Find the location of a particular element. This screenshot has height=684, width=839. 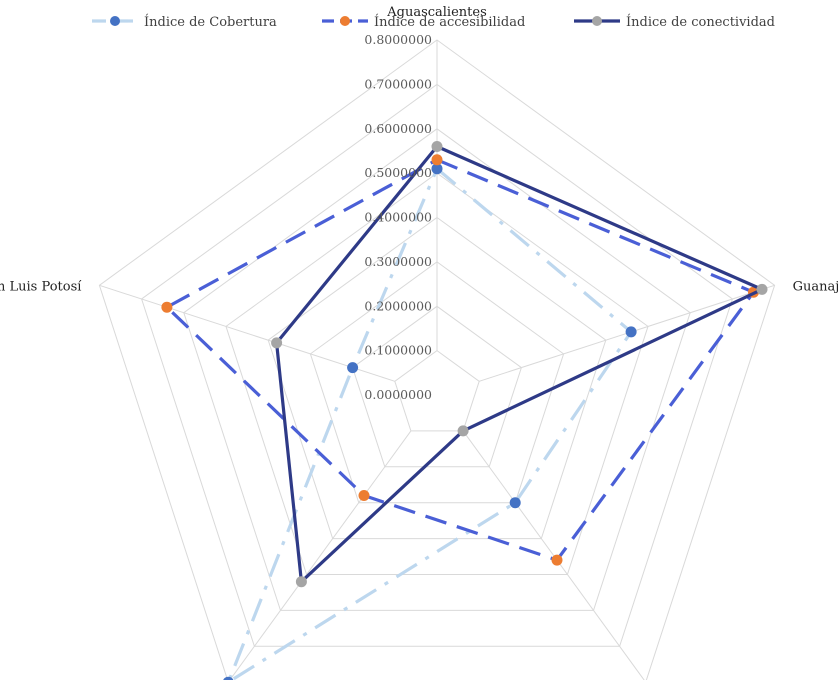

tick-label: 0.0000000 is located at coordinates (398, 394).